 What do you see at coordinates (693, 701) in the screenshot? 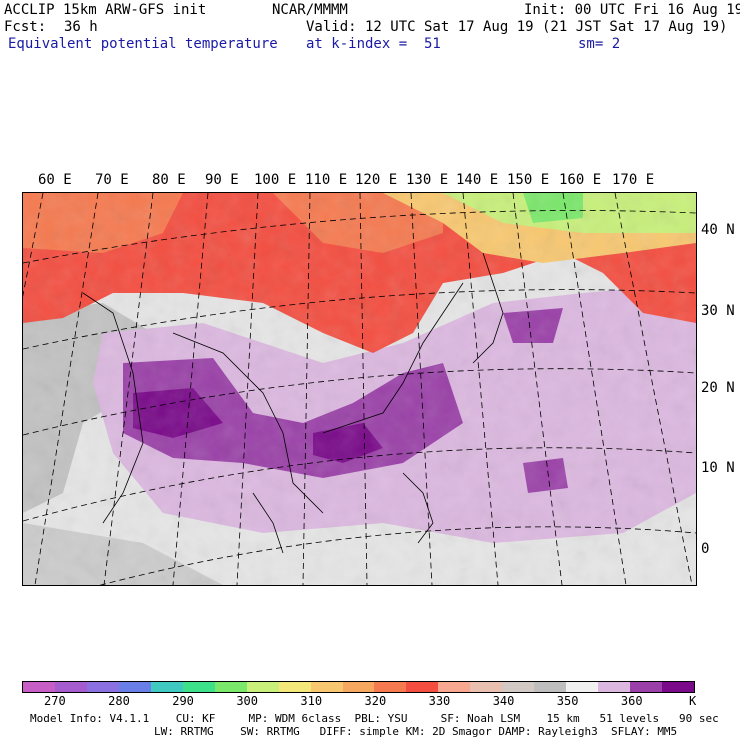
I see `colorbar-unit: K` at bounding box center [693, 701].